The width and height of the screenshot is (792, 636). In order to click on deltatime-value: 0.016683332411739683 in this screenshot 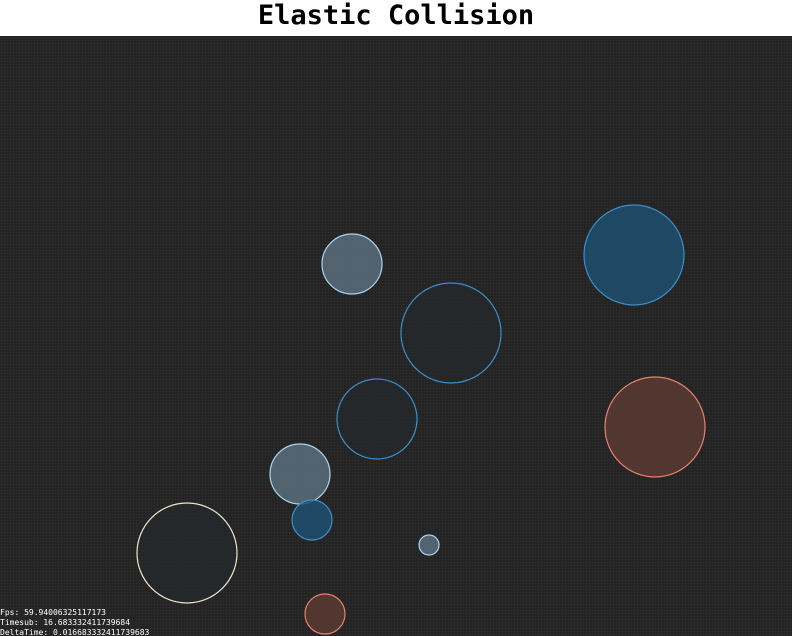, I will do `click(101, 632)`.